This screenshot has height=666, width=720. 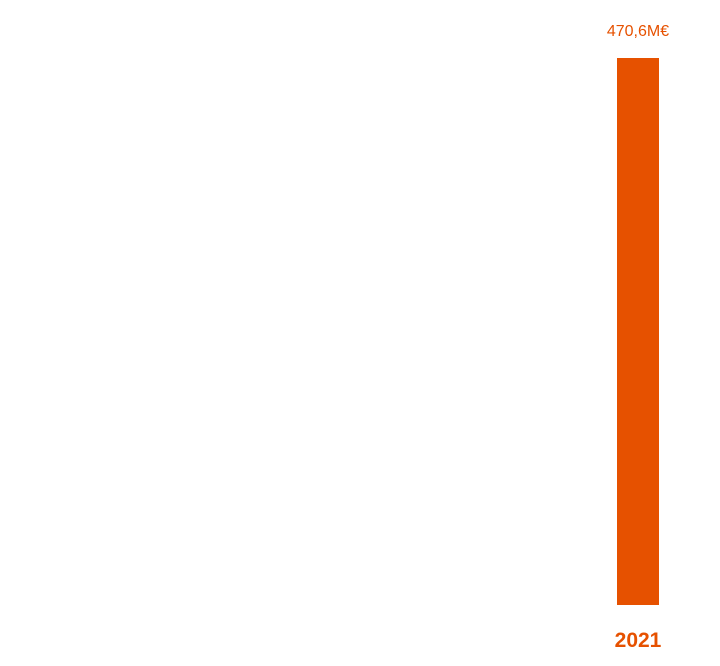 What do you see at coordinates (638, 331) in the screenshot?
I see `bar-2021` at bounding box center [638, 331].